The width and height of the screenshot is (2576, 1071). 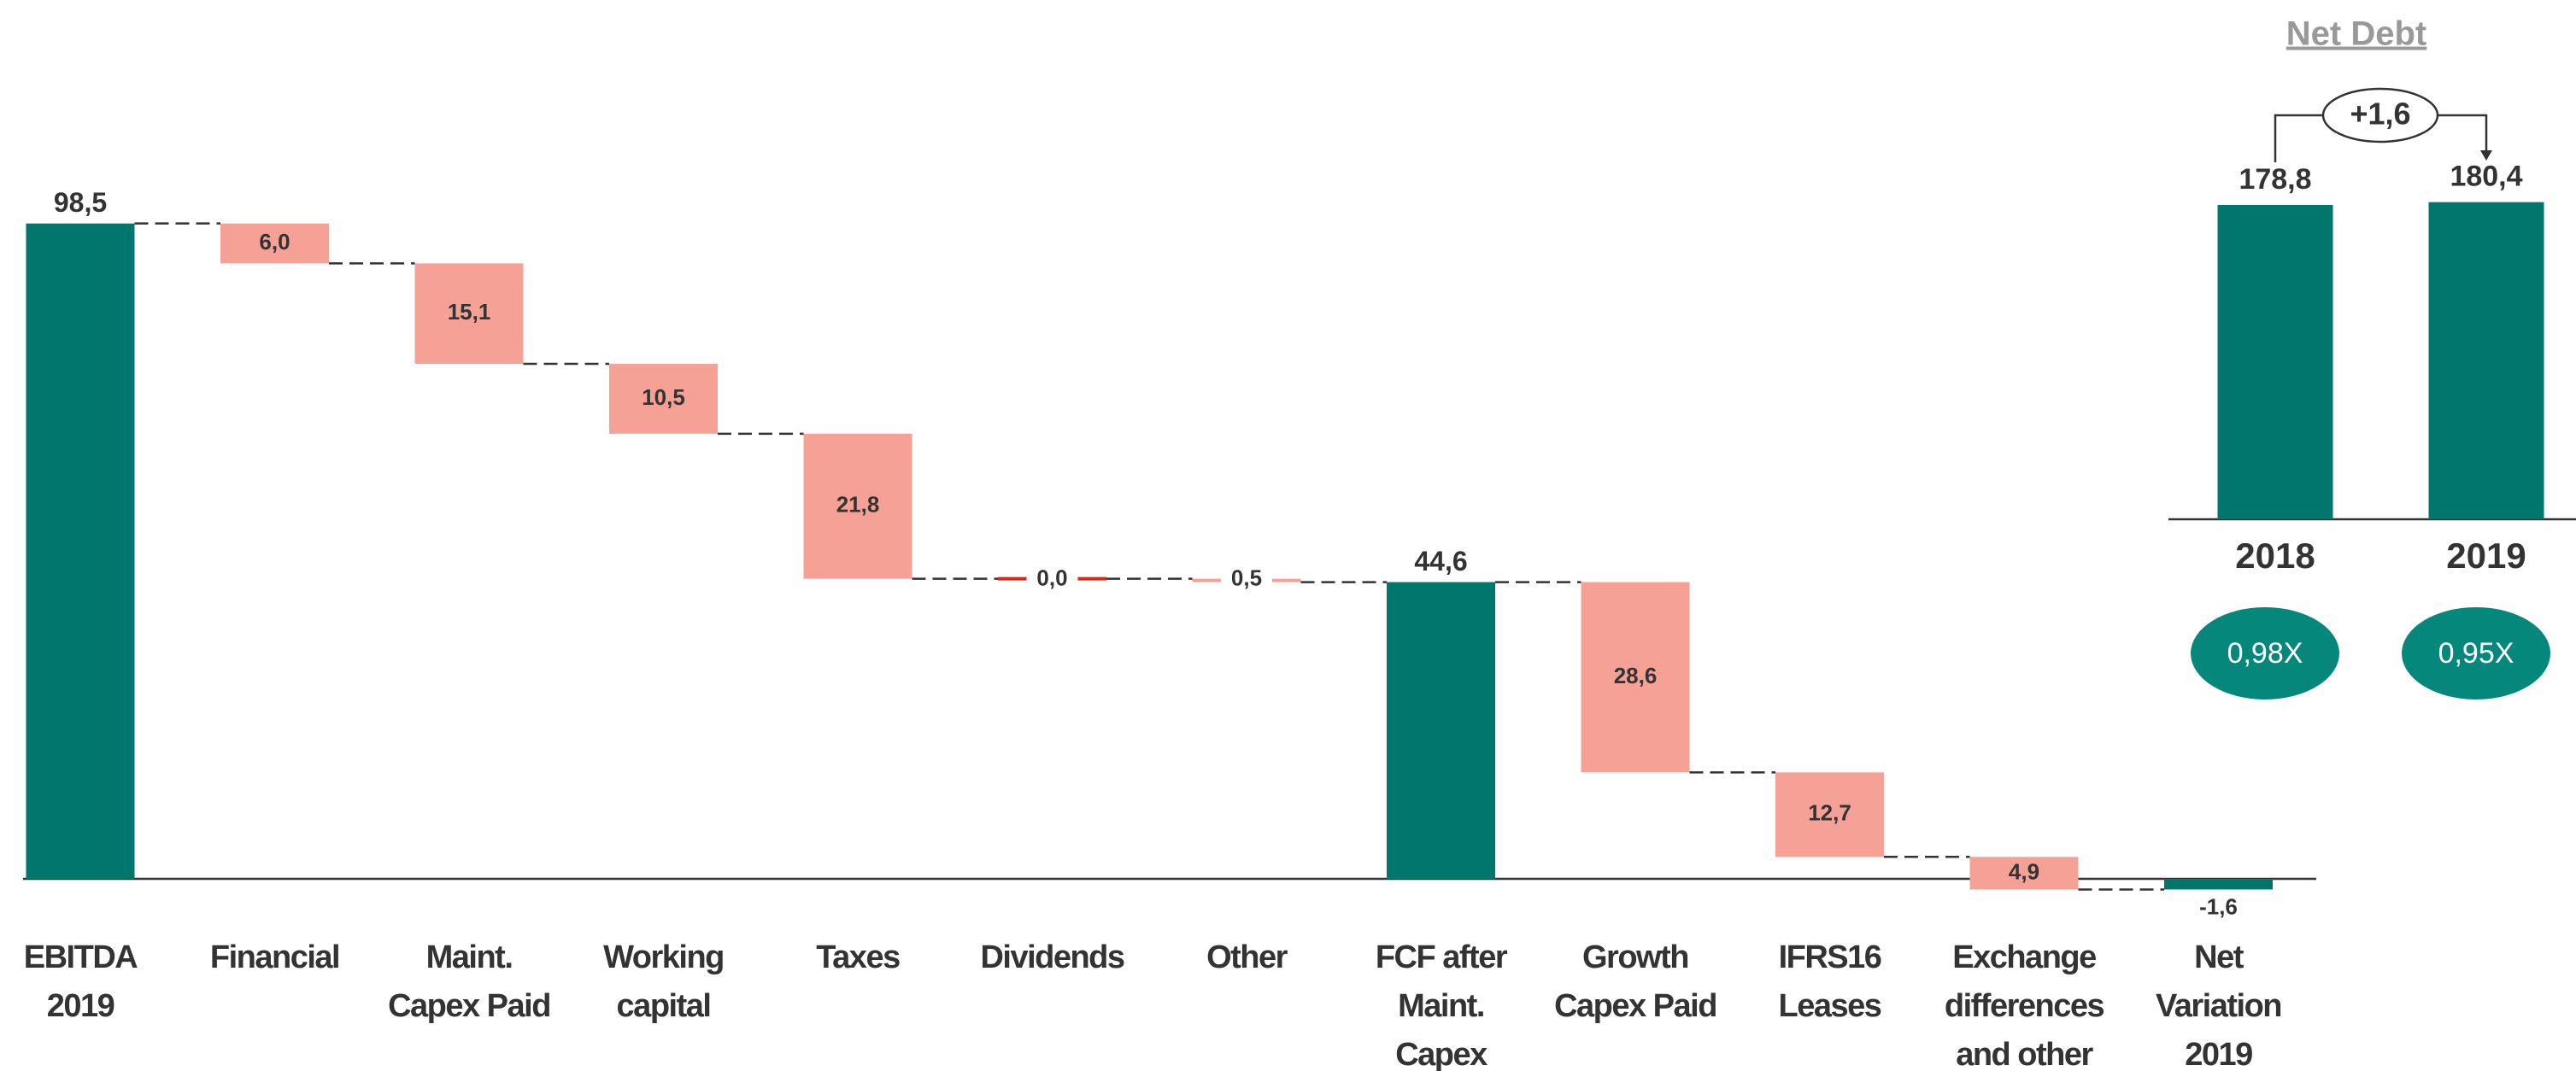 I want to click on x-tick-label: Other, so click(x=1247, y=957).